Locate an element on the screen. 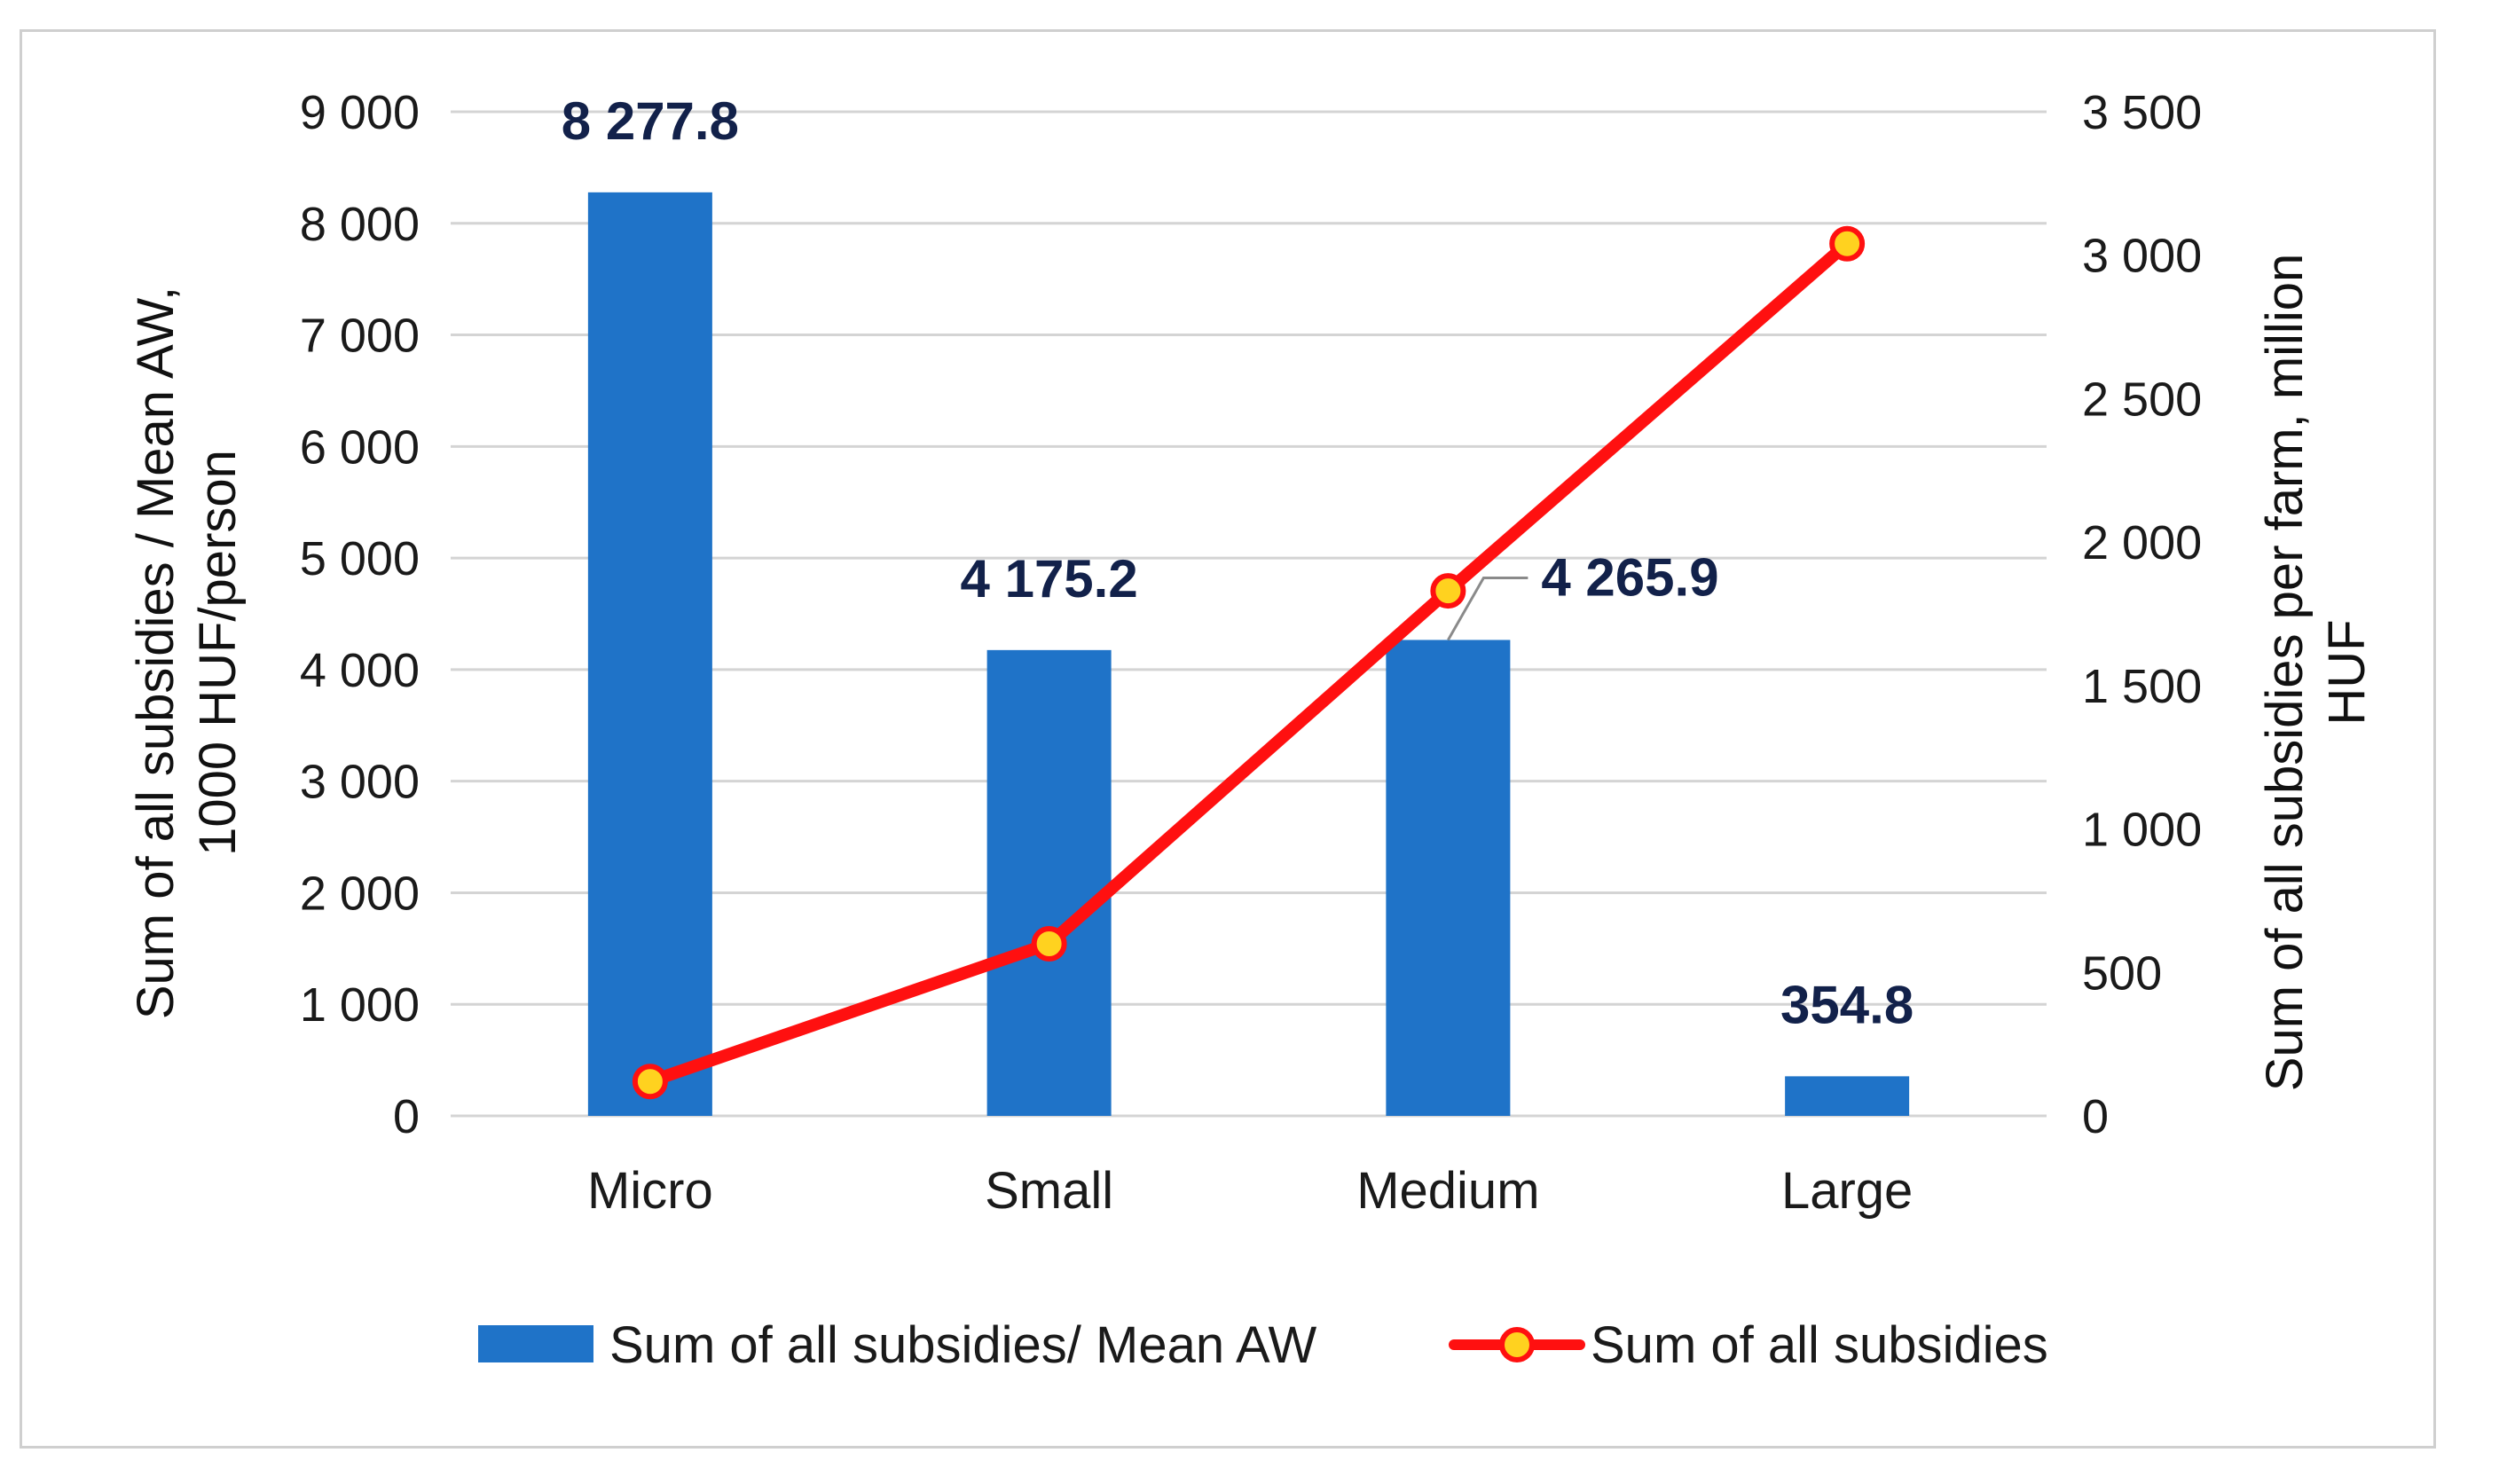 The image size is (2499, 1484). right-tick-label-2: 1 000 is located at coordinates (2142, 830).